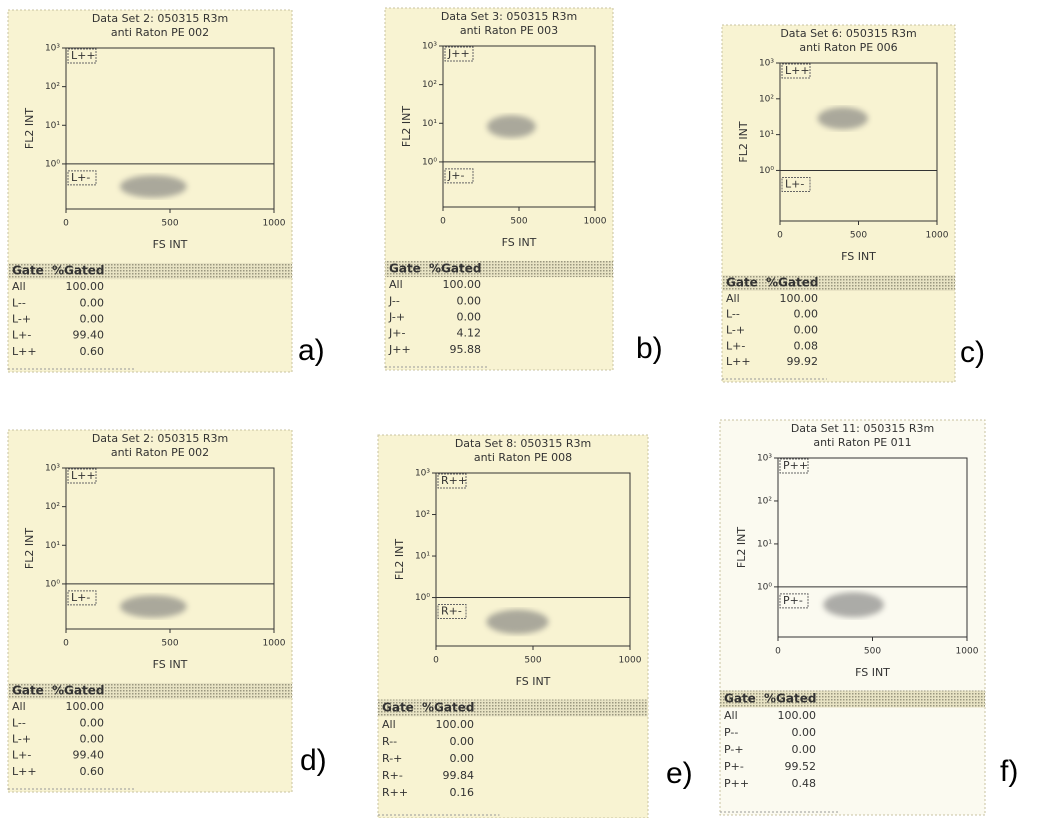 This screenshot has width=1046, height=818. I want to click on table-cell: L++, so click(738, 361).